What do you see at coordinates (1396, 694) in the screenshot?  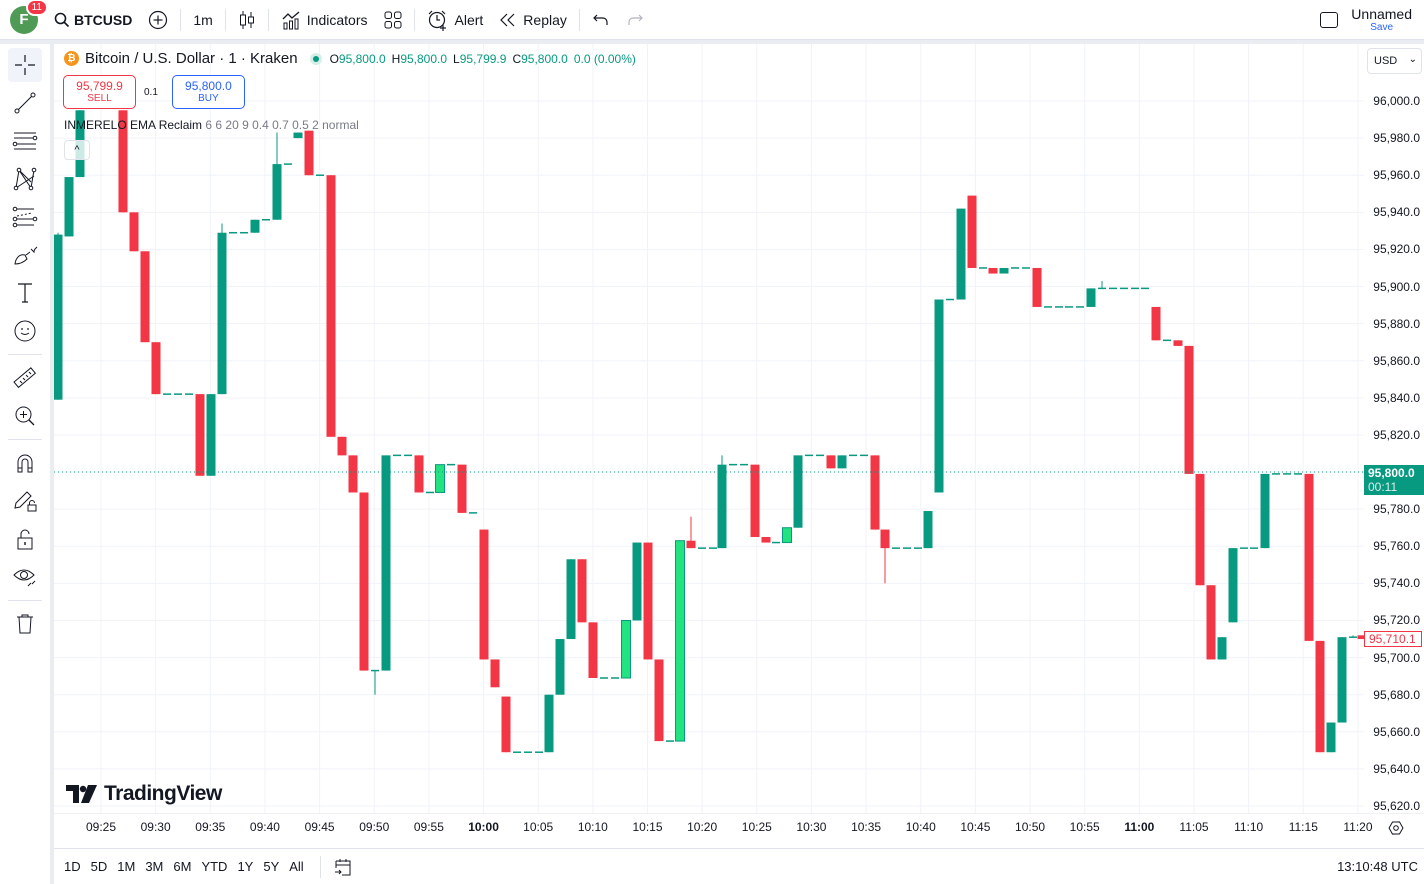 I see `price-label: 95,680.0` at bounding box center [1396, 694].